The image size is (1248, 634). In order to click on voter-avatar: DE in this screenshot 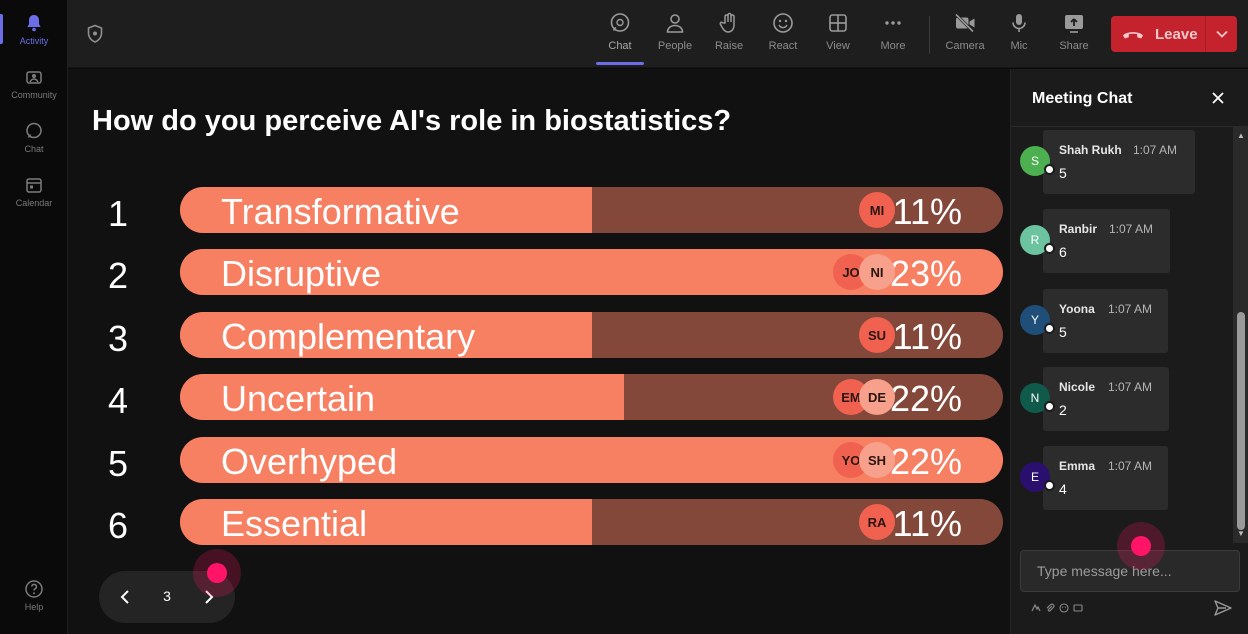, I will do `click(877, 397)`.